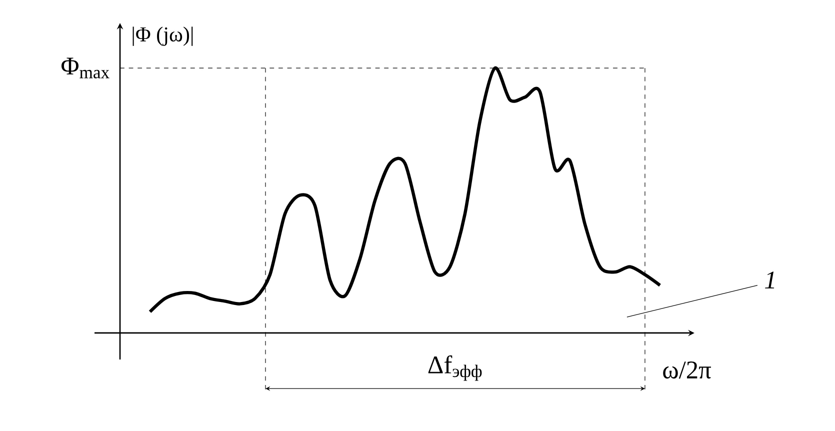 The width and height of the screenshot is (835, 431). Describe the element at coordinates (162, 36) in the screenshot. I see `y-axis-title: |Φ (jω)|` at that location.